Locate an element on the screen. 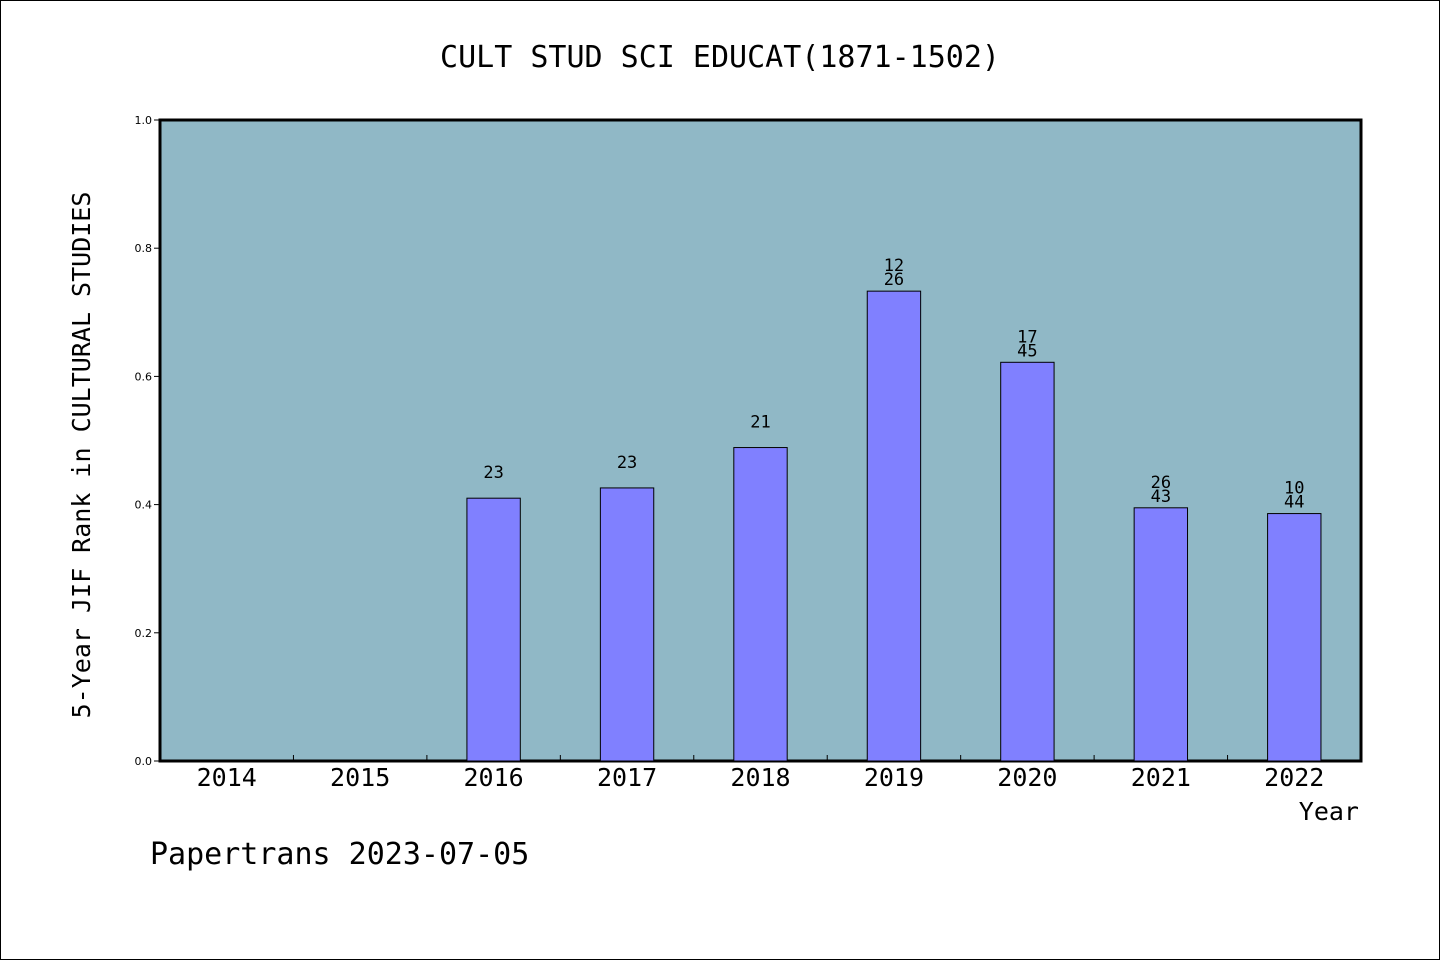  y-axis-label: 5-Year JIF Rank in CULTURAL STUDIES is located at coordinates (81, 455).